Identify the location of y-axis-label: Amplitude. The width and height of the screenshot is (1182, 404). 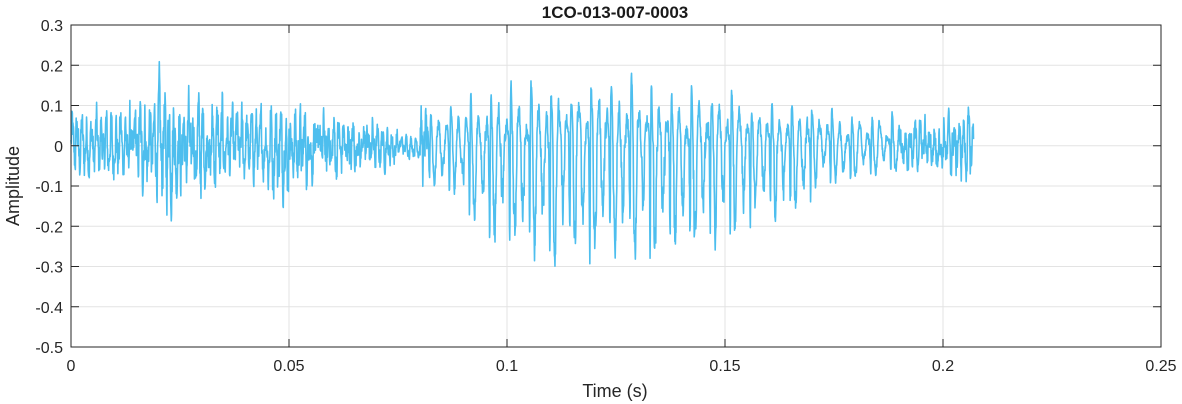
(13, 186).